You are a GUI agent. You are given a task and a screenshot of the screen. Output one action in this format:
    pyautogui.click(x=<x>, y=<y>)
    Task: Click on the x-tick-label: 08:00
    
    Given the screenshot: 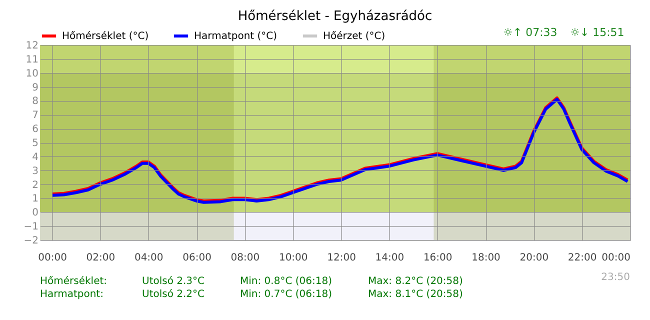 What is the action you would take?
    pyautogui.click(x=245, y=258)
    